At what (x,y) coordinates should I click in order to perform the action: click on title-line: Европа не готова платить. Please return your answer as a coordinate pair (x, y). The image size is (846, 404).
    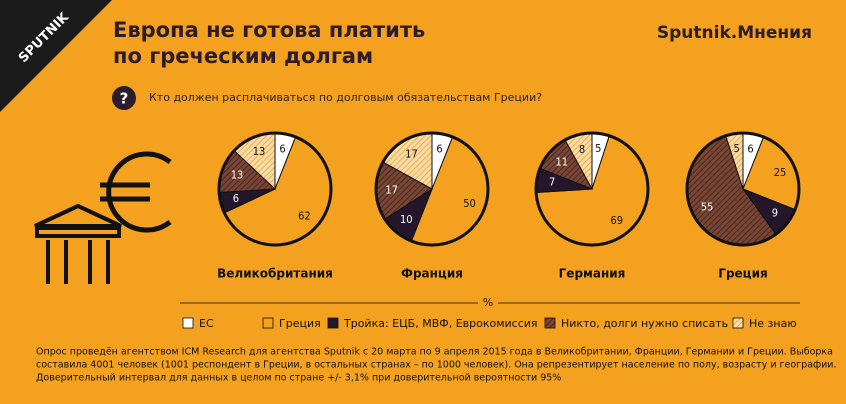
    Looking at the image, I should click on (269, 30).